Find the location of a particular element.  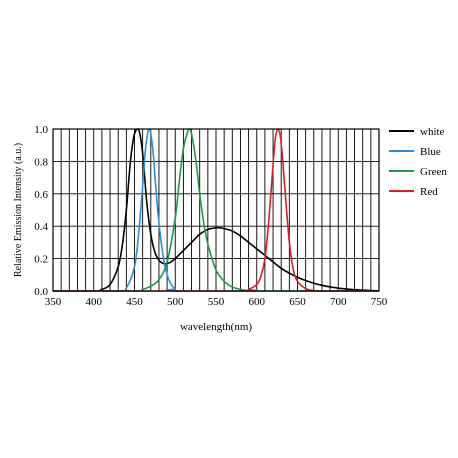

legend-label-blue: Blue is located at coordinates (430, 152).